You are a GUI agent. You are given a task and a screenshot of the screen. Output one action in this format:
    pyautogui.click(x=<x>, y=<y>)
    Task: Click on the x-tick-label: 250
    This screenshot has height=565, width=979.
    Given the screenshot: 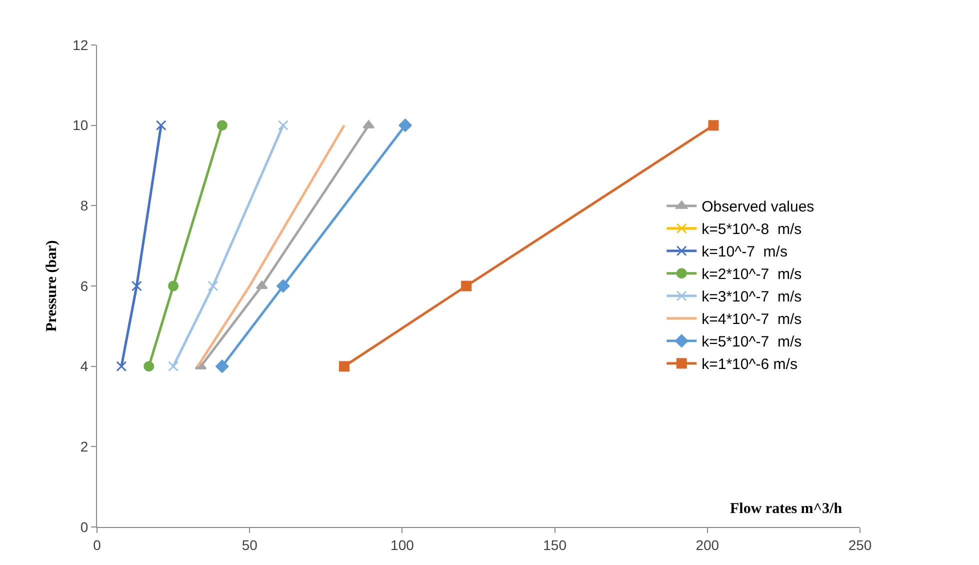 What is the action you would take?
    pyautogui.click(x=860, y=544)
    